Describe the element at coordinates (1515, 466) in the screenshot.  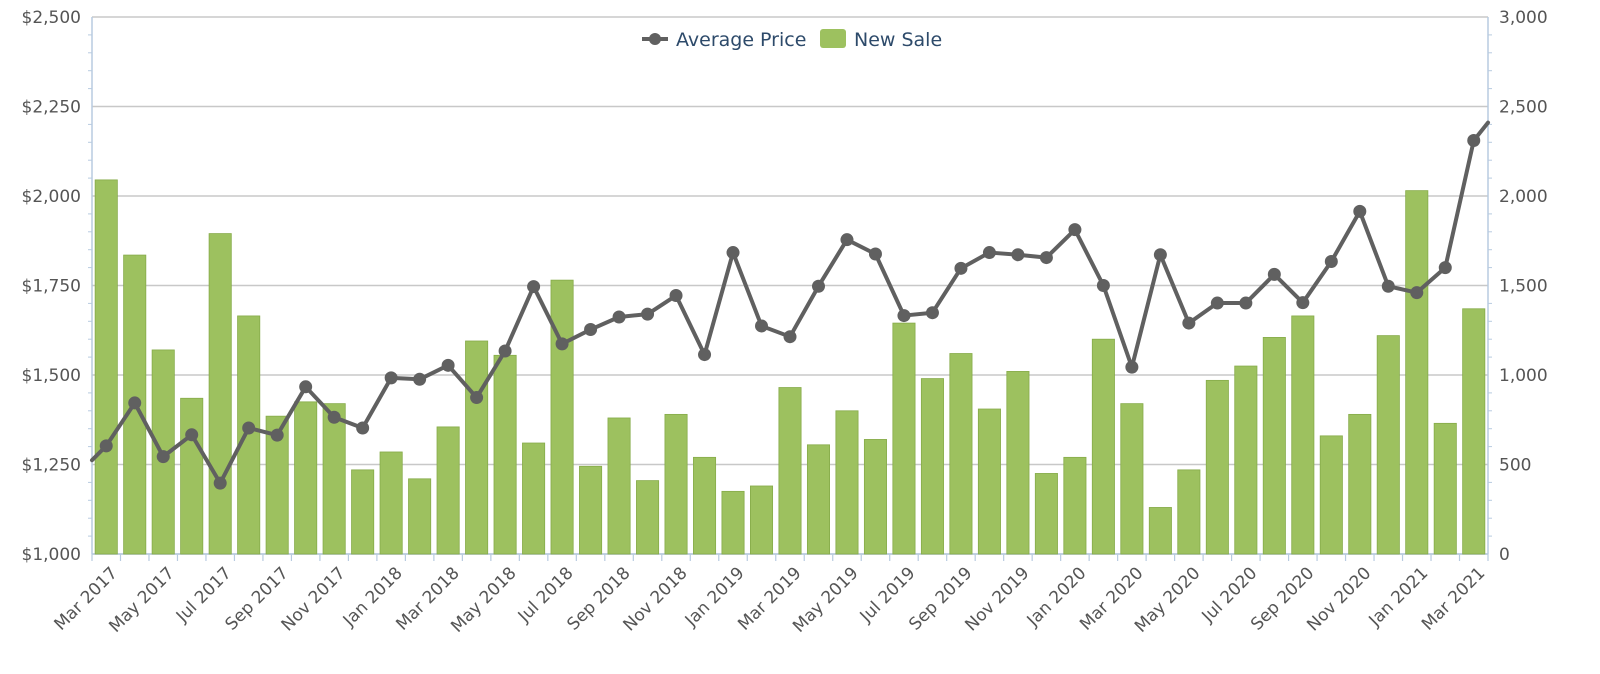
I see `right-tick-label: 500` at that location.